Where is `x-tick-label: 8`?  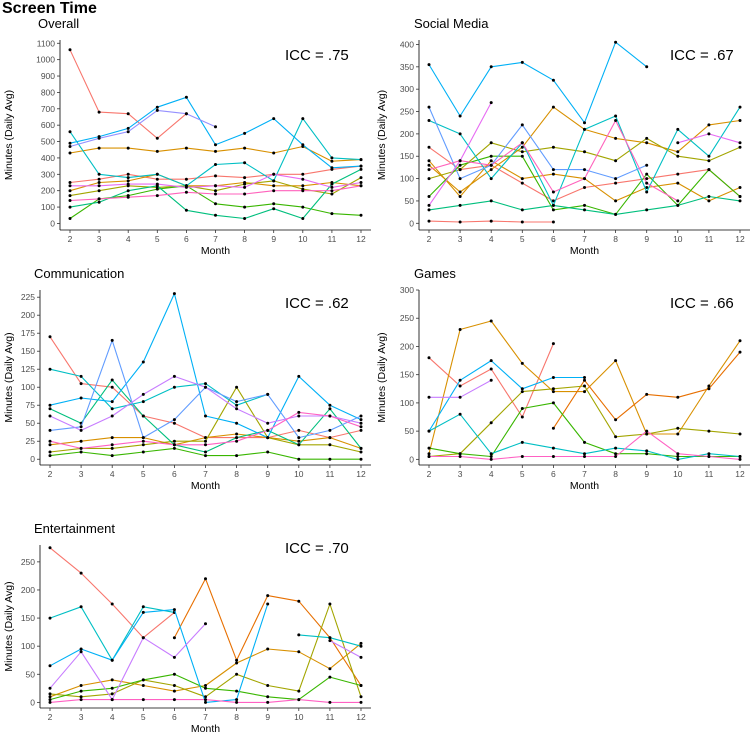
x-tick-label: 8 is located at coordinates (236, 717).